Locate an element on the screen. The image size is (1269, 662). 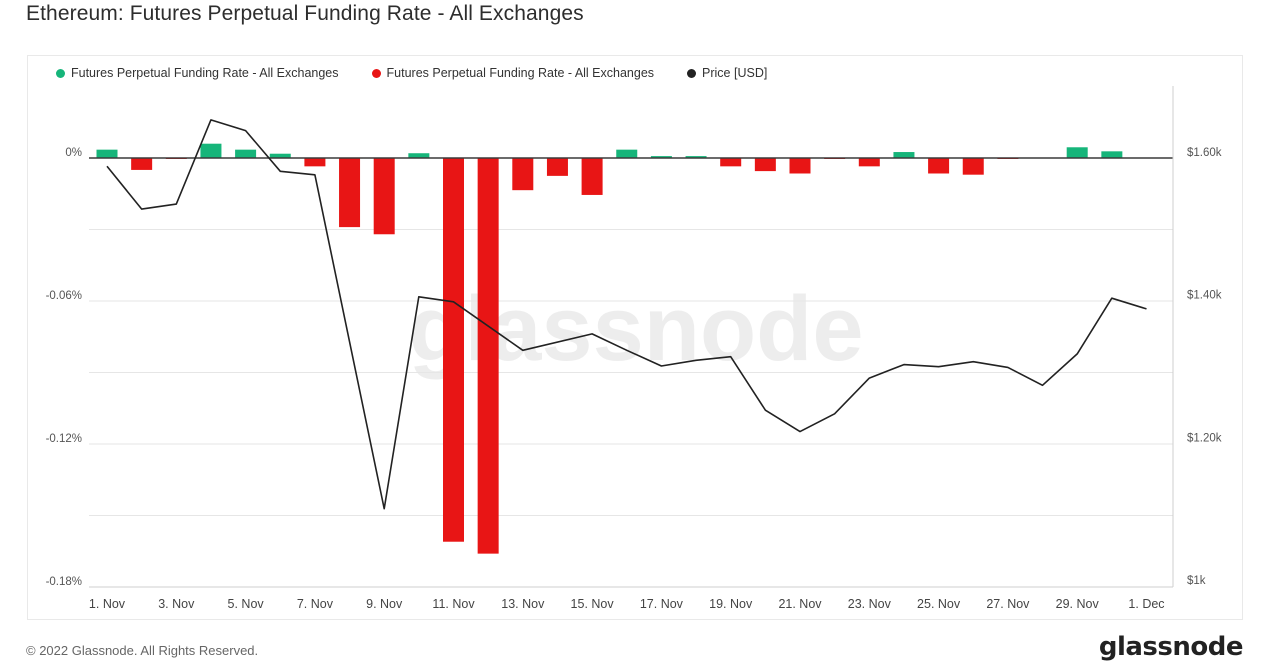
legend-dot-red-icon is located at coordinates (376, 73).